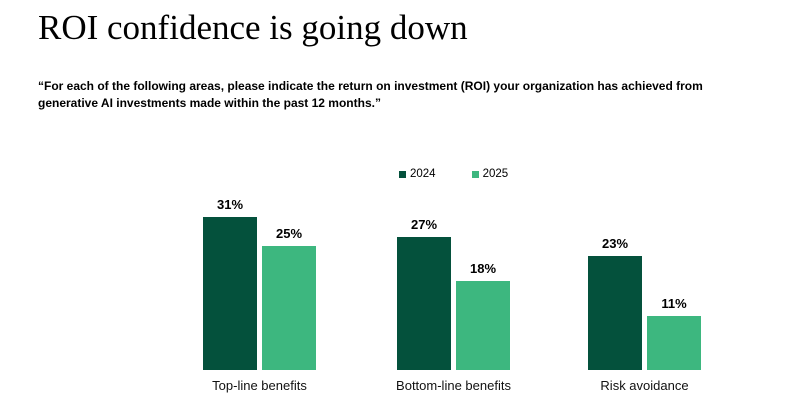  I want to click on legend-label-2025: 2025, so click(495, 174).